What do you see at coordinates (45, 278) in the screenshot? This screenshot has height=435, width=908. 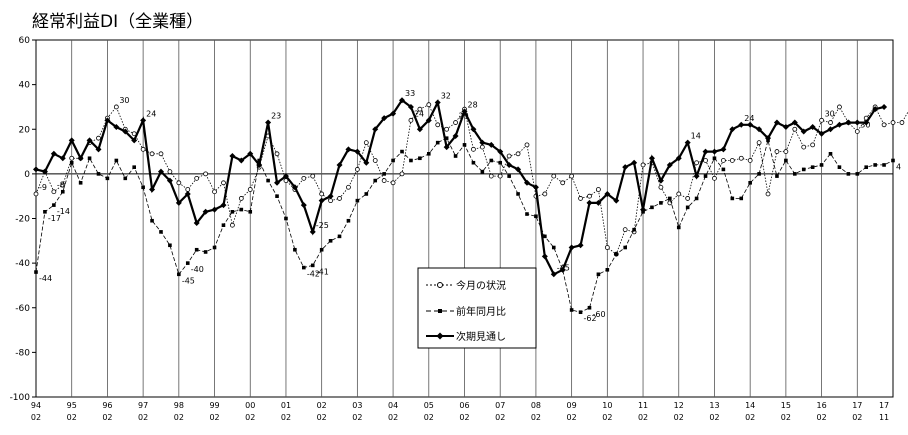 I see `data-label: -44` at bounding box center [45, 278].